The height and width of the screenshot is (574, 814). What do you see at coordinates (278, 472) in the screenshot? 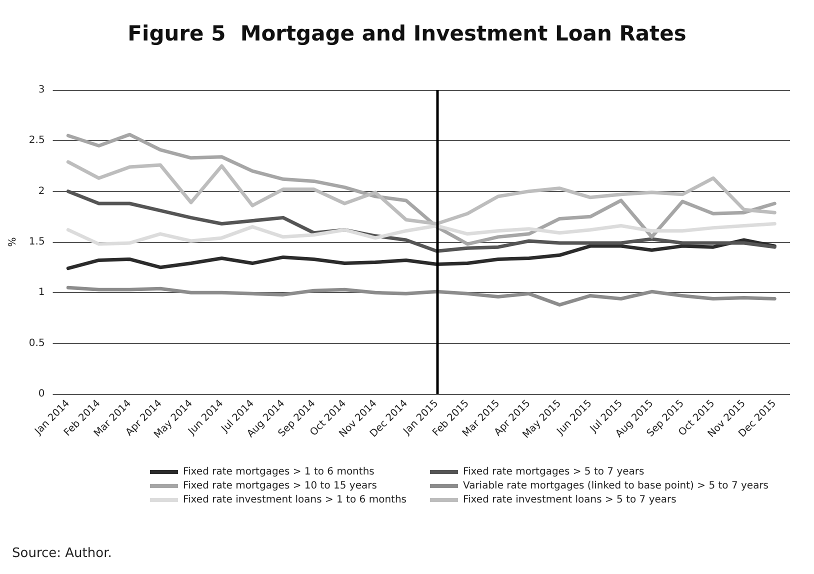
I see `legend-label: Fixed rate mortgages > 1 to 6 months` at bounding box center [278, 472].